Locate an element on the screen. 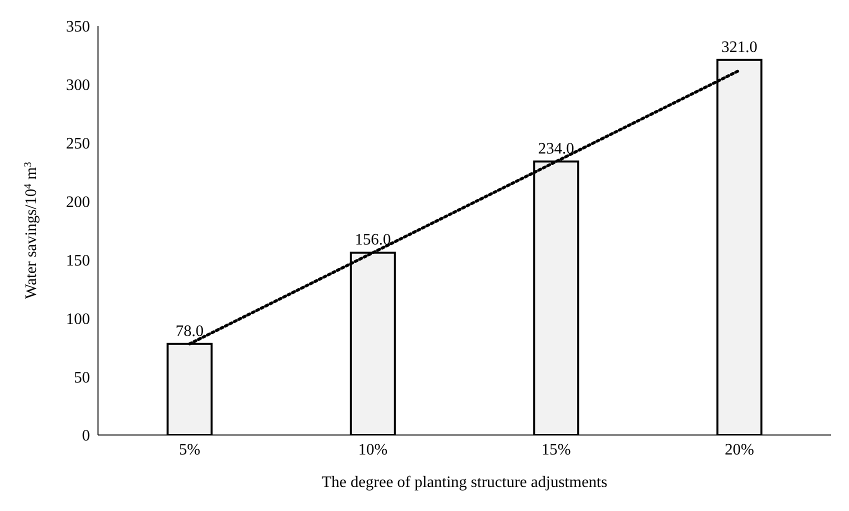  x-tick-label: 10% is located at coordinates (373, 449).